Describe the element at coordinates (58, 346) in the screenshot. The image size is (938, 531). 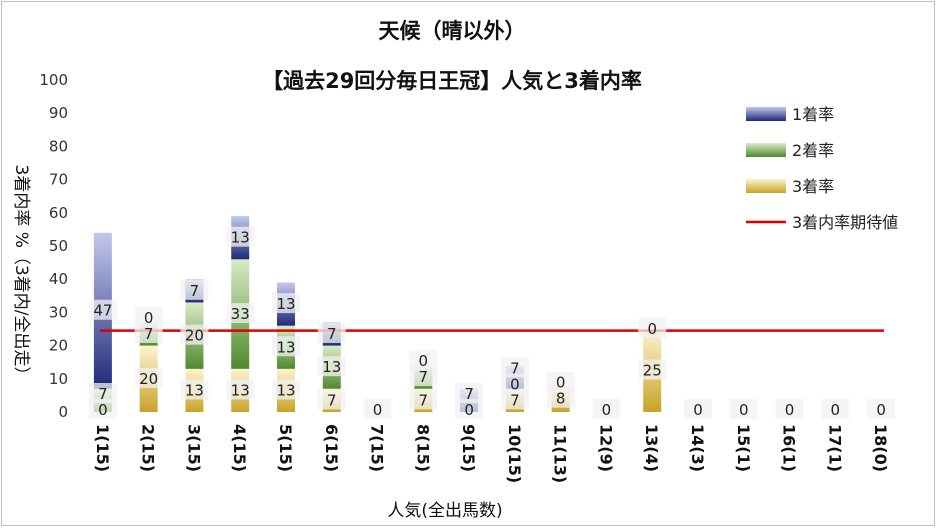
I see `y-tick-label: 20` at that location.